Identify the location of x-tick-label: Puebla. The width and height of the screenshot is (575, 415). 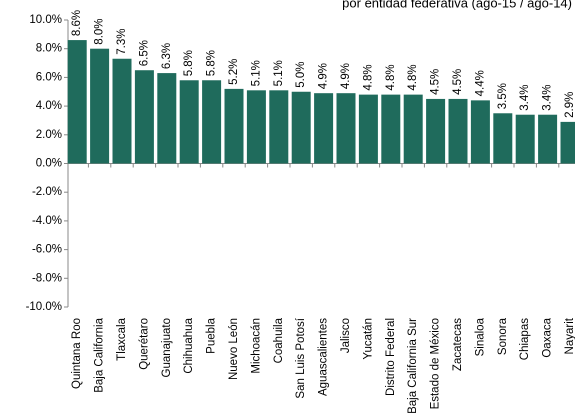
(212, 335).